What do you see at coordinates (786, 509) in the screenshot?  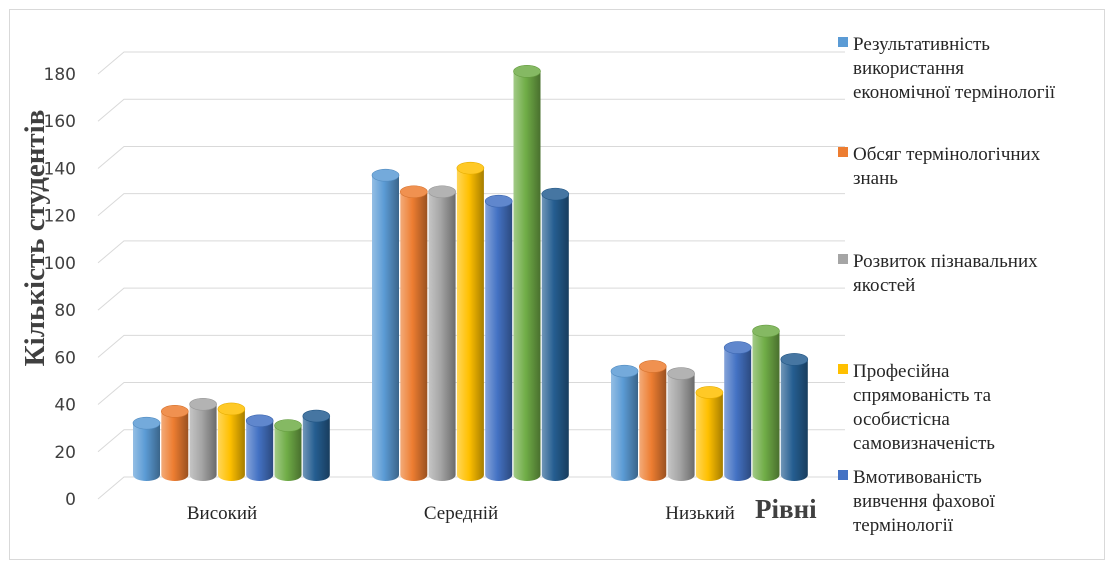 I see `x-axis-label: Рівні` at bounding box center [786, 509].